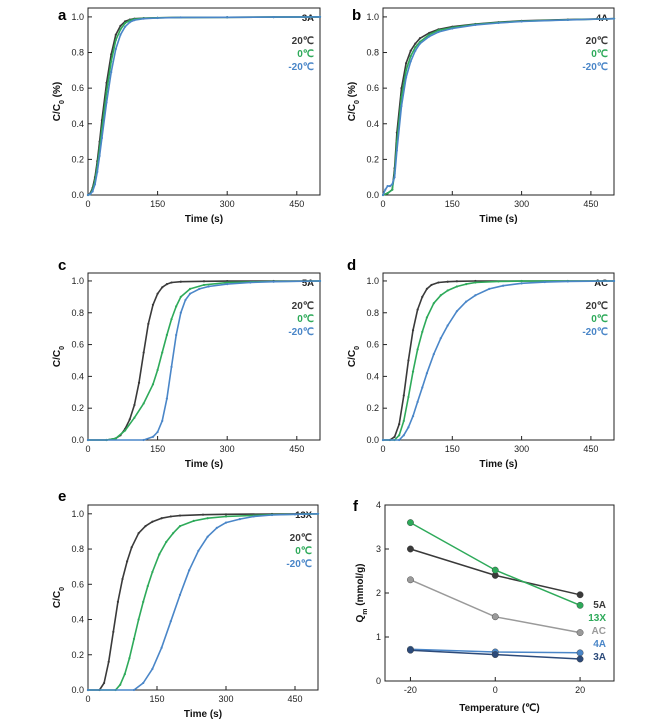 This screenshot has height=727, width=650. Describe the element at coordinates (354, 101) in the screenshot. I see `y-axis-label: C/C0 (%)` at that location.